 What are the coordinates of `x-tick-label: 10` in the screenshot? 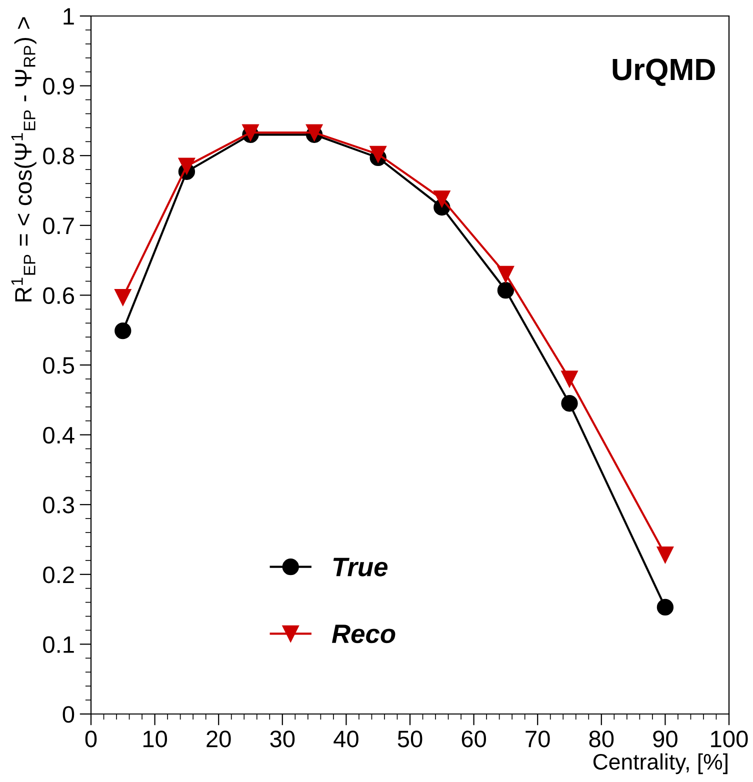 It's located at (155, 739).